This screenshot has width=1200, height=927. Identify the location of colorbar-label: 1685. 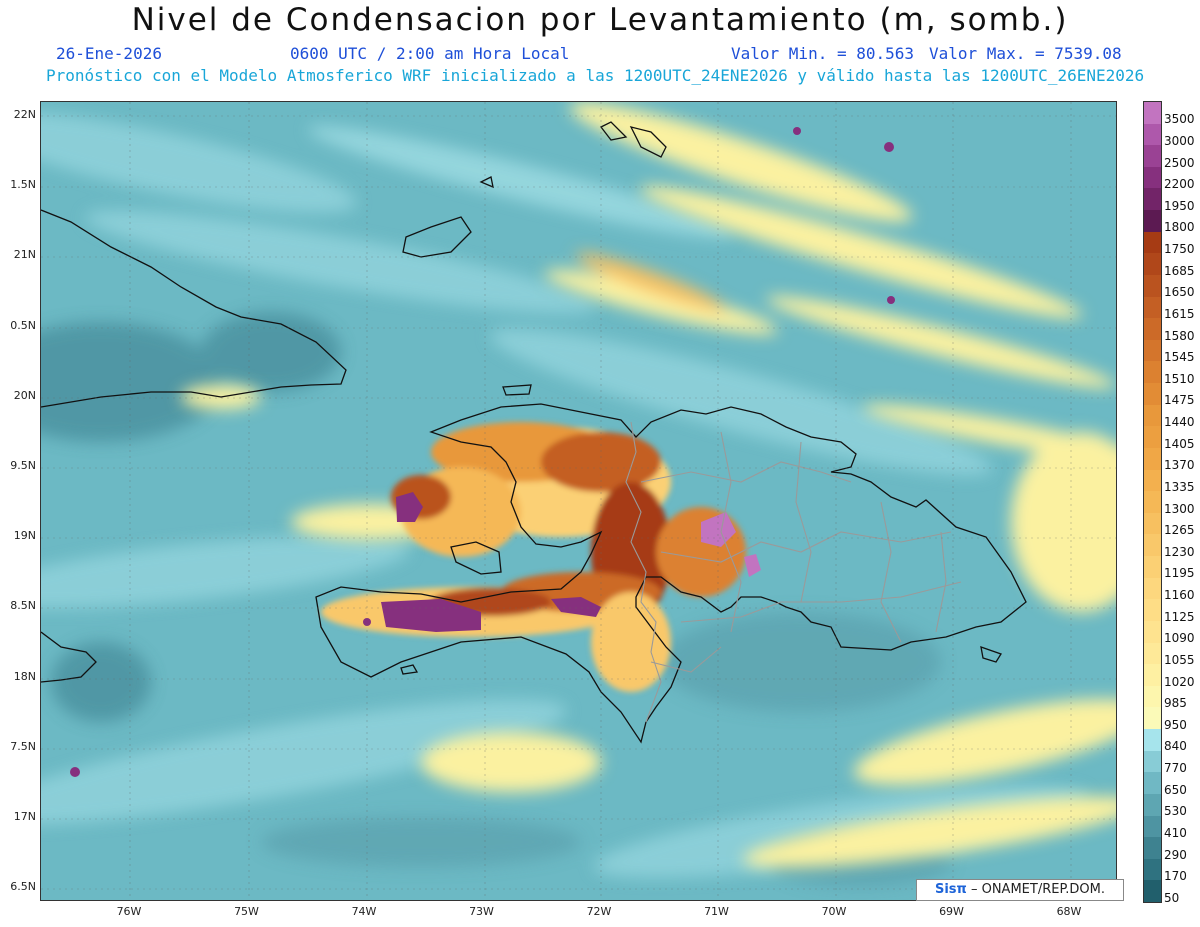
(1179, 270).